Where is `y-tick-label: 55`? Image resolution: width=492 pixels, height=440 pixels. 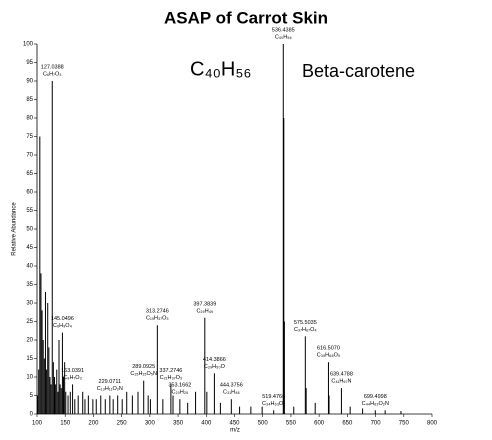
y-tick-label: 55 is located at coordinates (29, 211).